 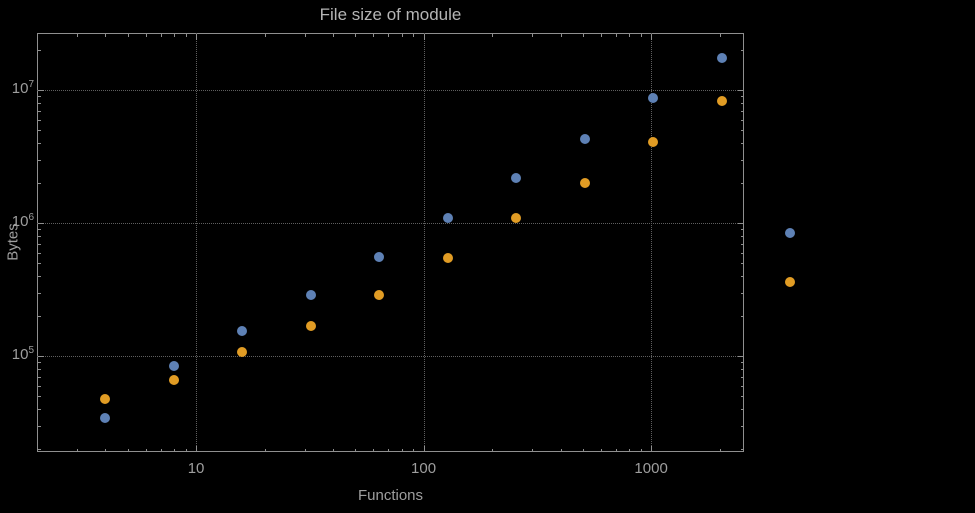 I want to click on y-tick-label: 10⁷, so click(x=22, y=88).